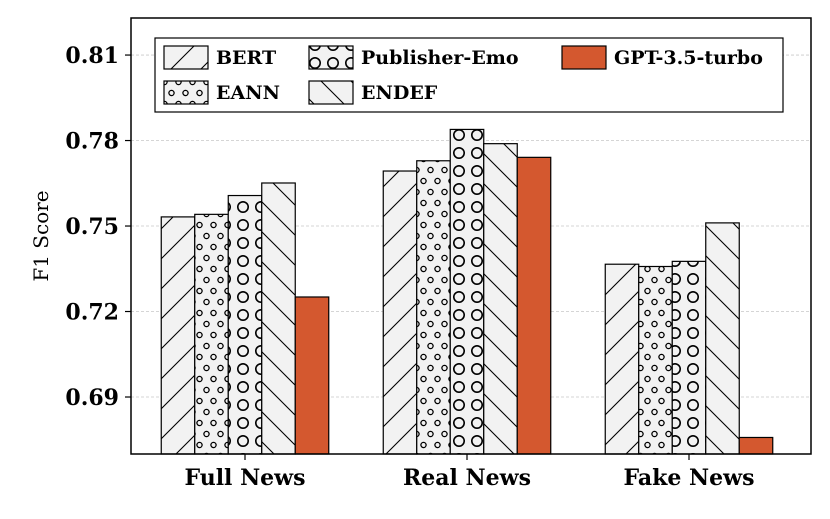 This screenshot has width=830, height=519. Describe the element at coordinates (92, 313) in the screenshot. I see `y-tick-label: 0.72` at that location.